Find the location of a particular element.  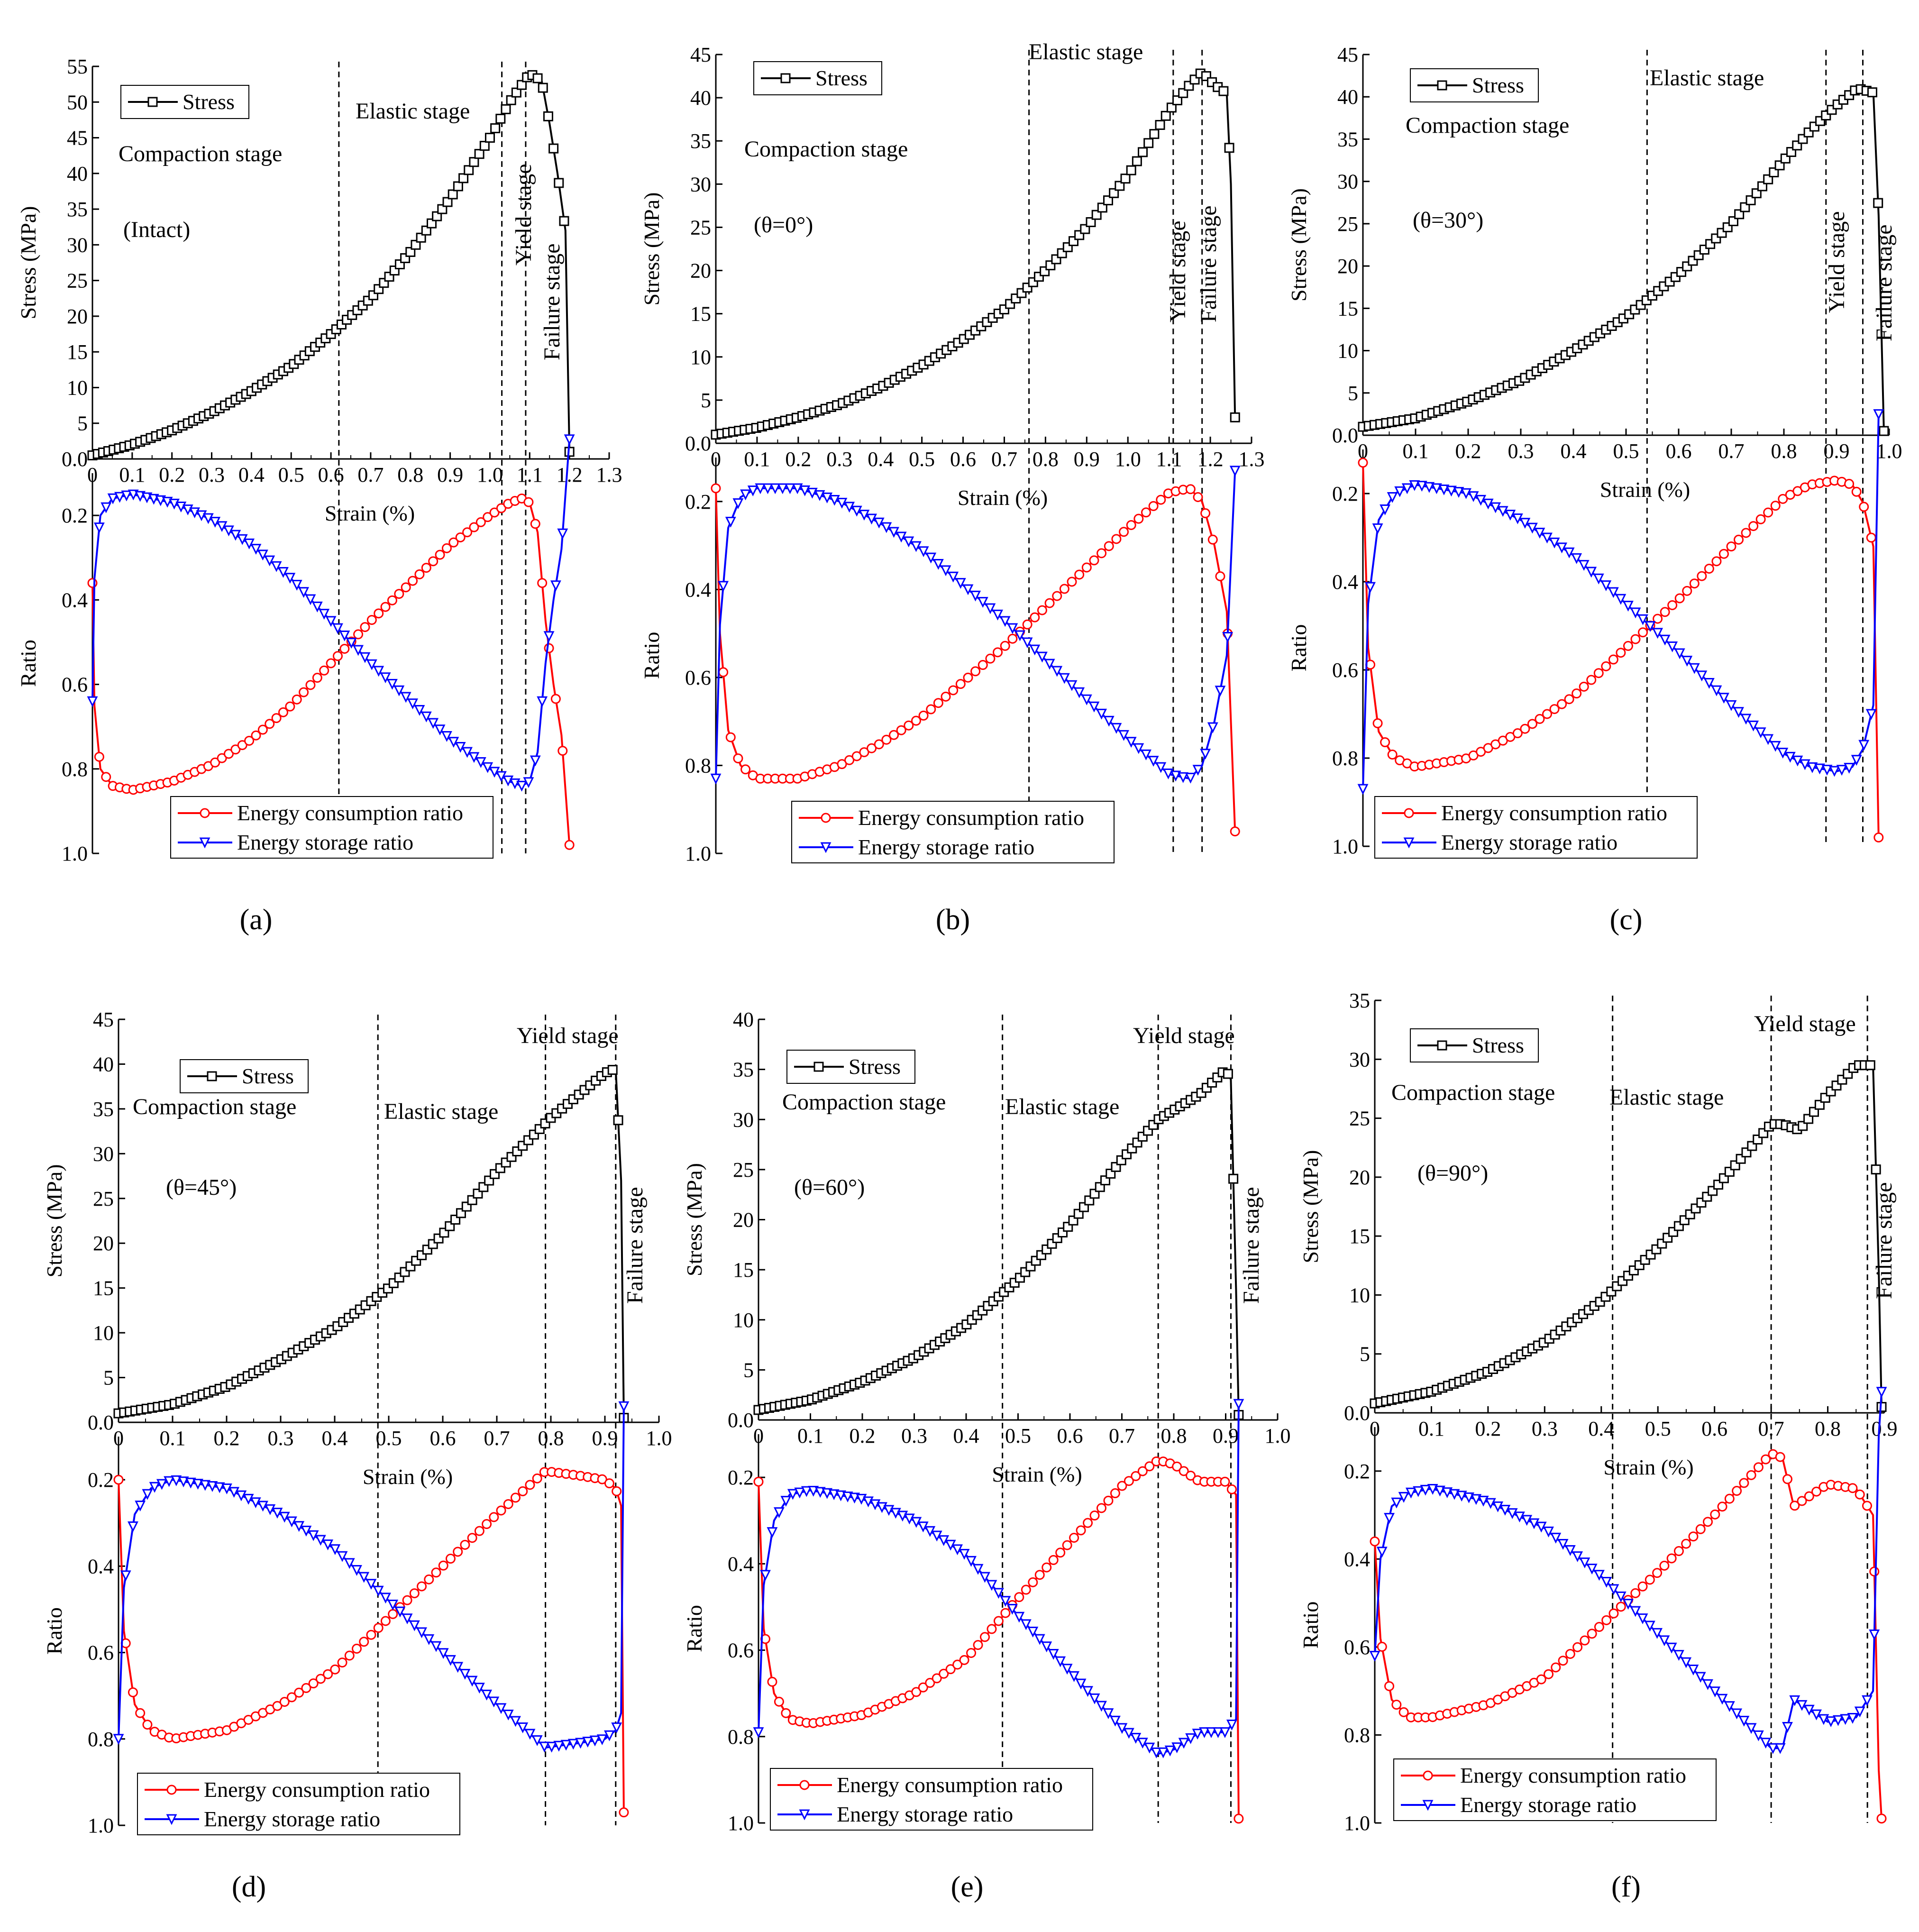

x-tick-label: 0.3 is located at coordinates (914, 1435).